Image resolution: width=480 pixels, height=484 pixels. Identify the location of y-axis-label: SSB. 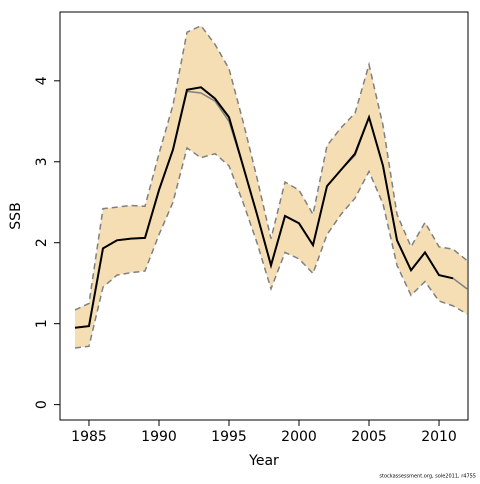
(16, 215).